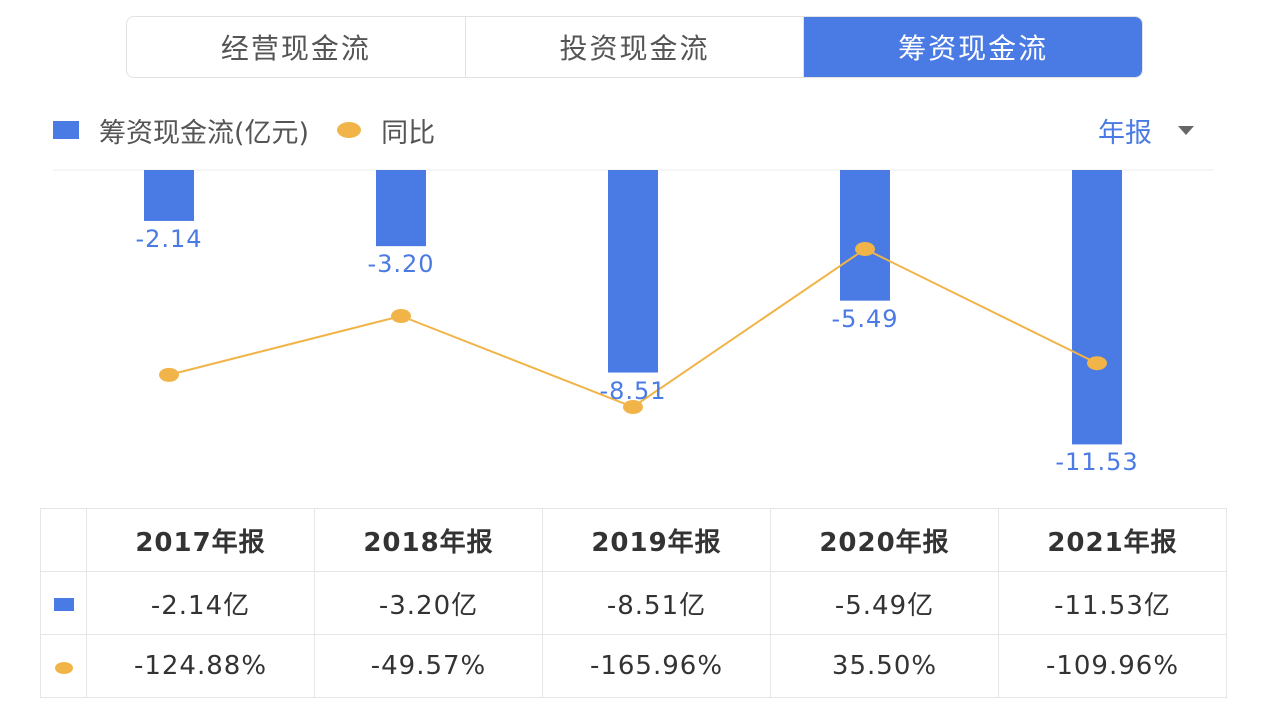  Describe the element at coordinates (200, 603) in the screenshot. I see `table-cell: -2.14亿` at that location.